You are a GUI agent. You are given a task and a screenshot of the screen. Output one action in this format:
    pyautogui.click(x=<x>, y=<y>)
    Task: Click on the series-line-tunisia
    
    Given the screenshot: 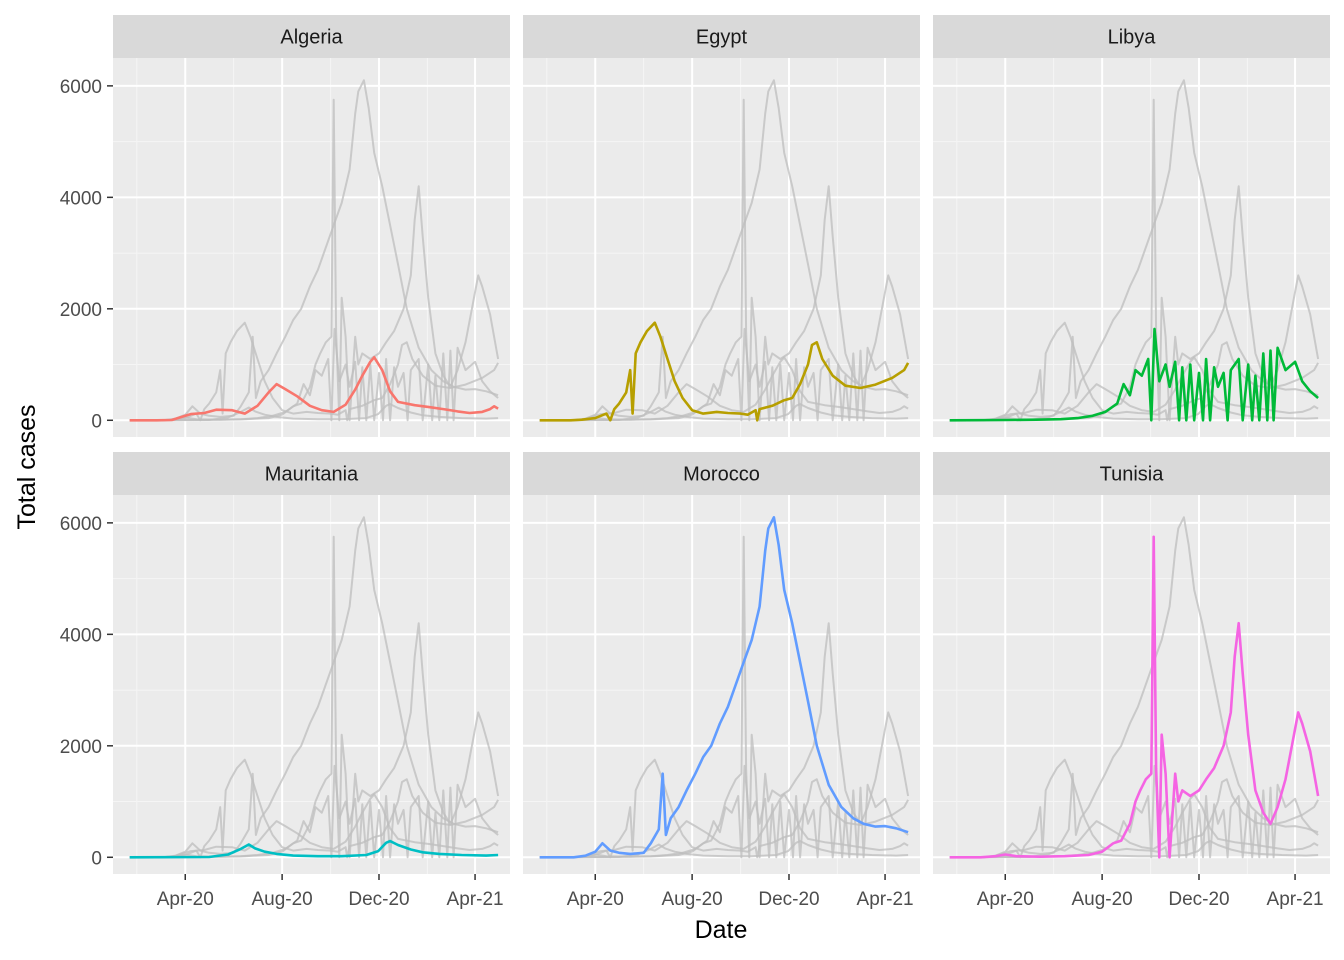 What is the action you would take?
    pyautogui.click(x=1134, y=697)
    